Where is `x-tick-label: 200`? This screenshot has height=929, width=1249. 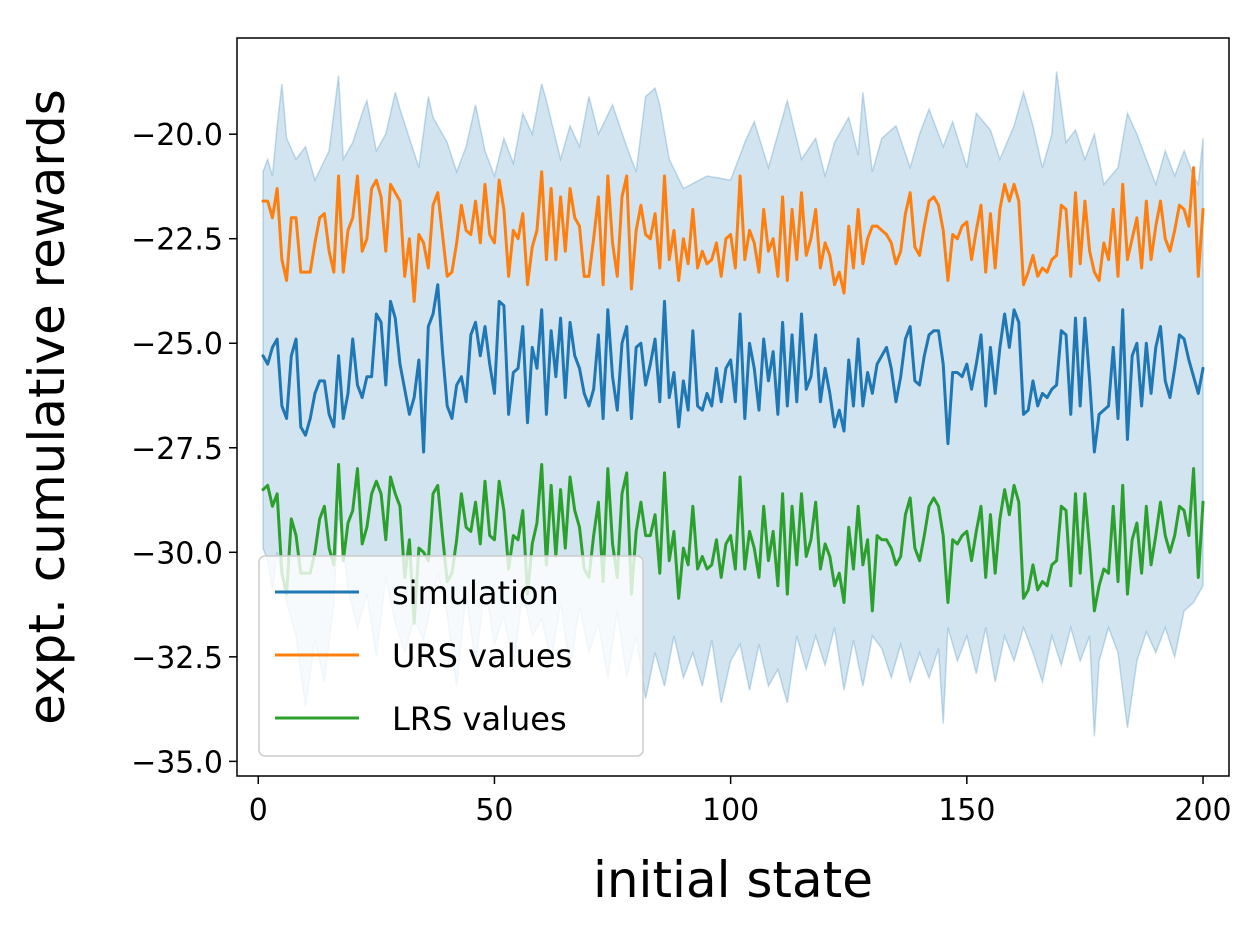
x-tick-label: 200 is located at coordinates (1202, 810).